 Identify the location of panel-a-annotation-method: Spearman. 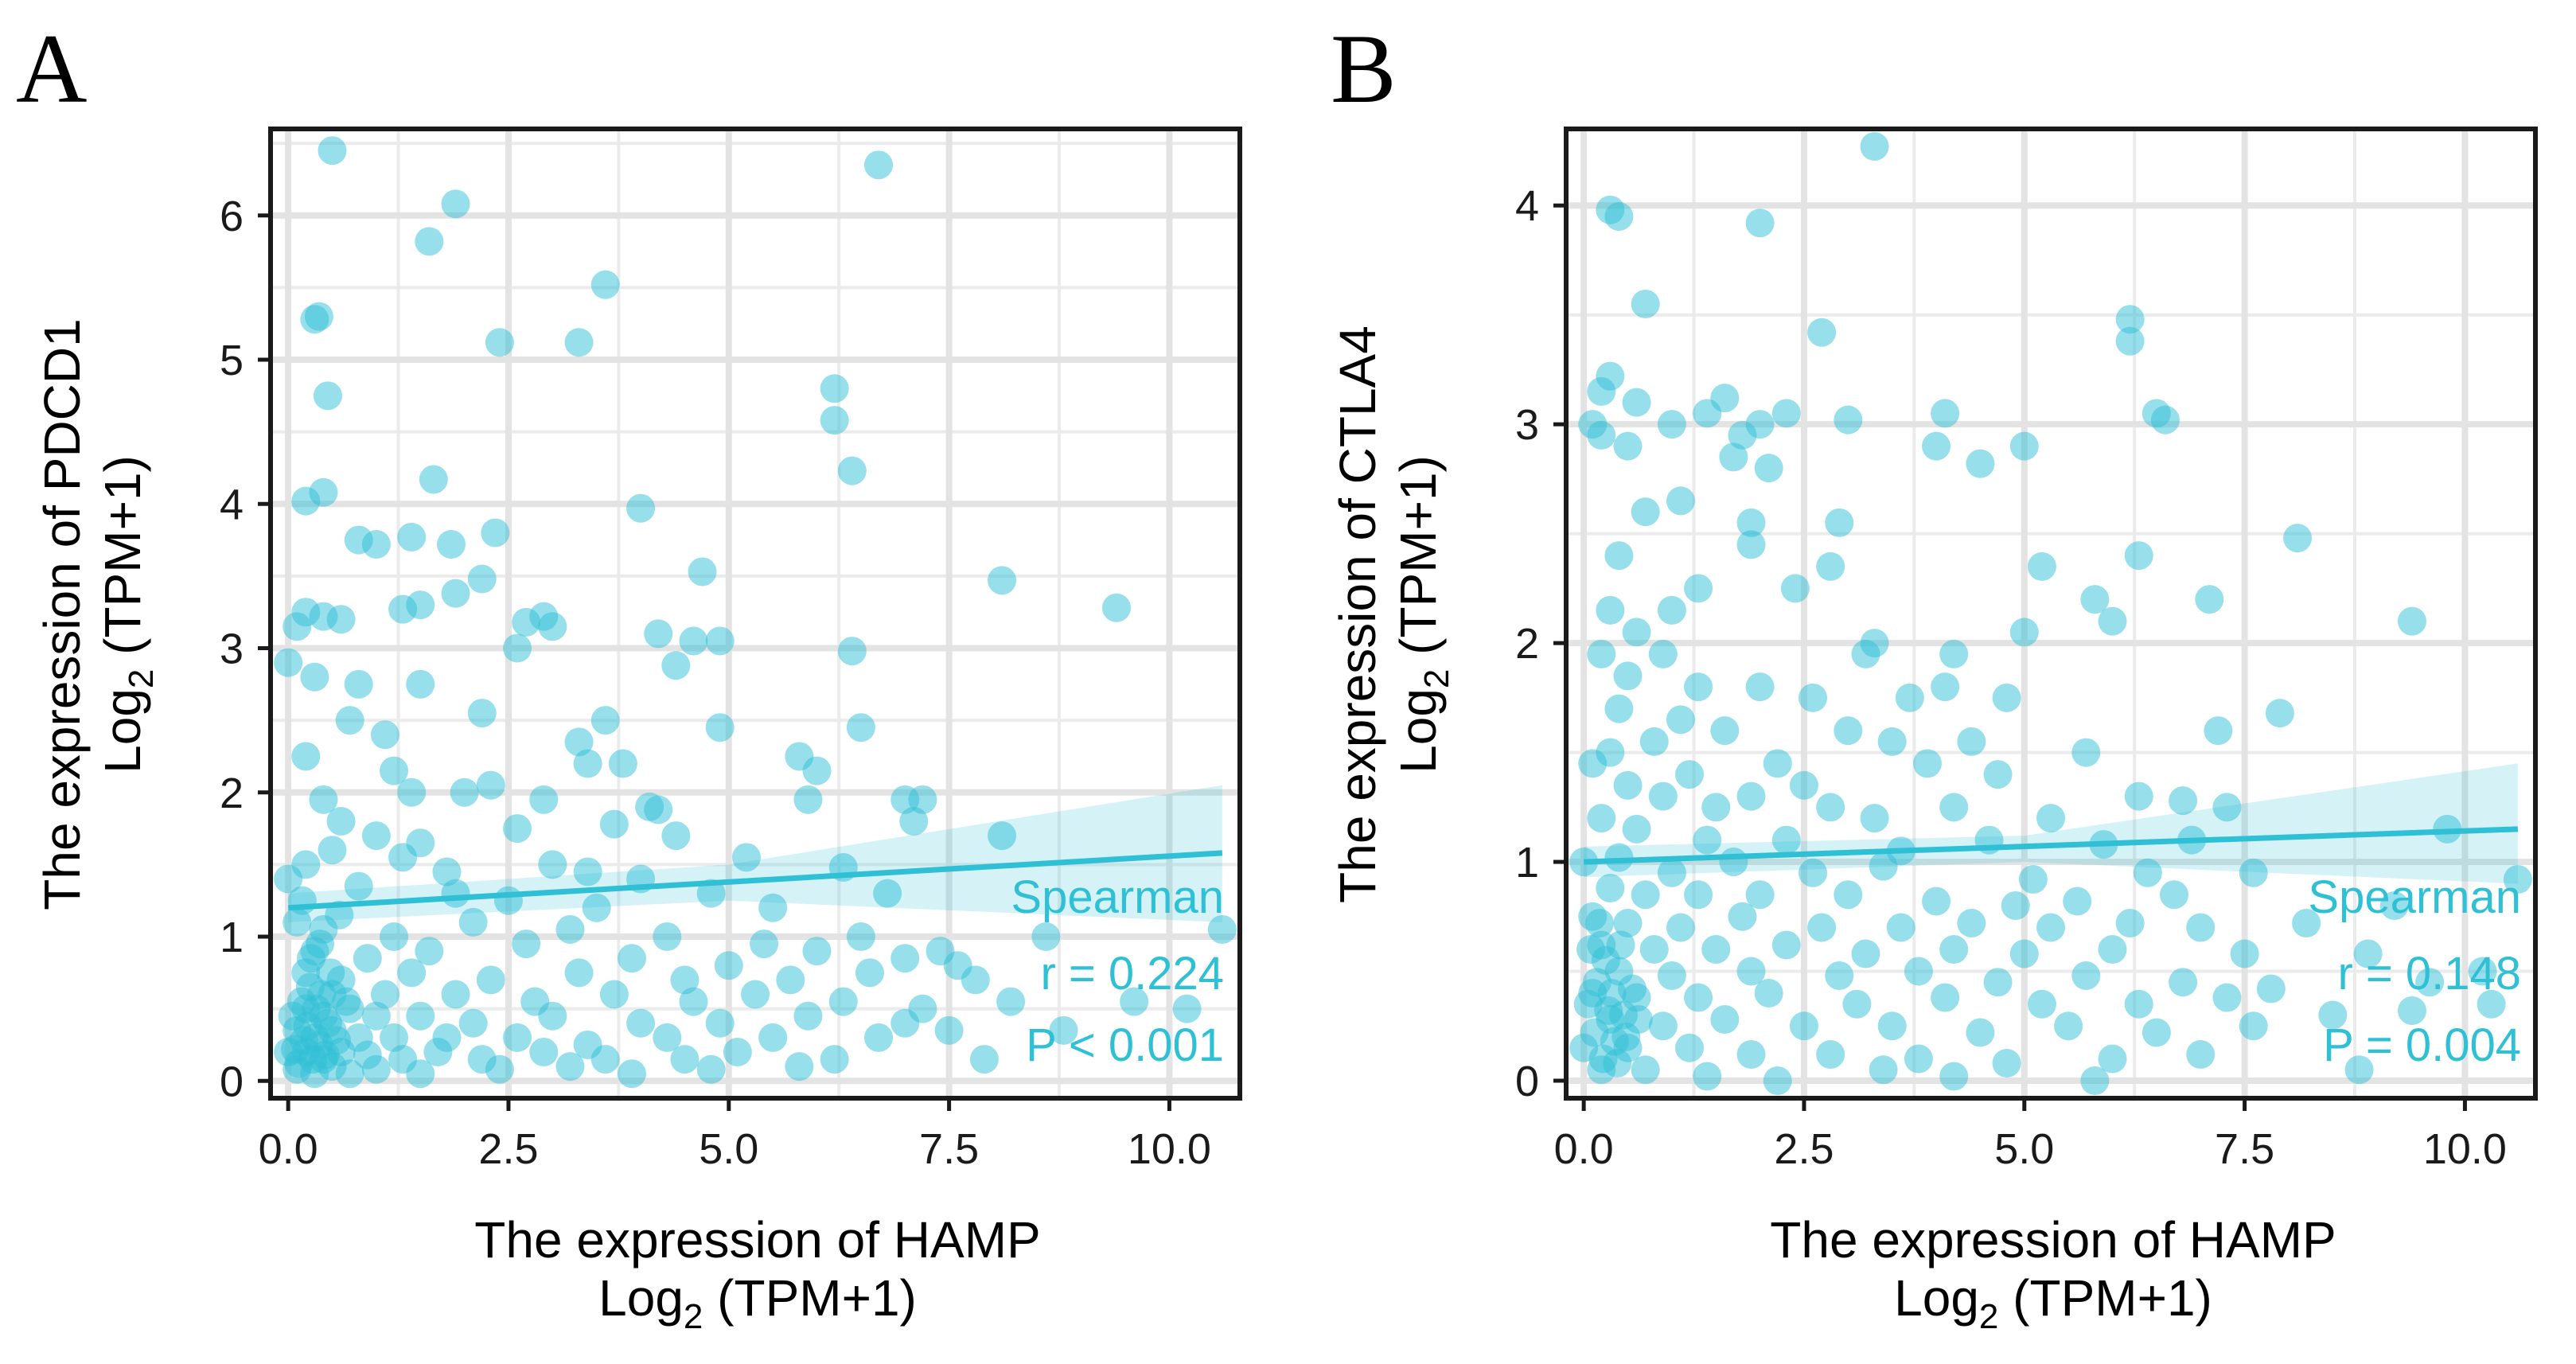
(1117, 897).